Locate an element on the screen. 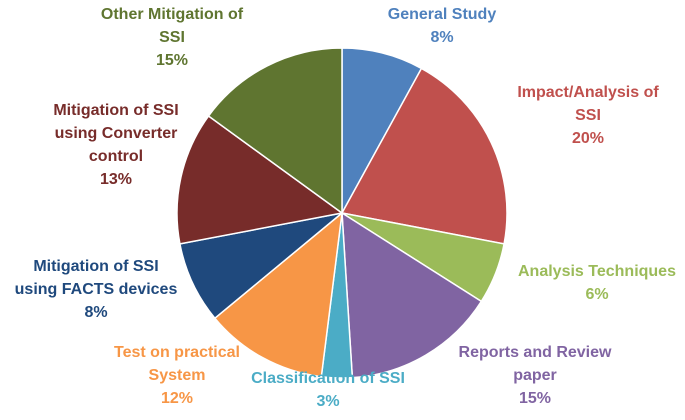  slice-label-text: control is located at coordinates (116, 156).